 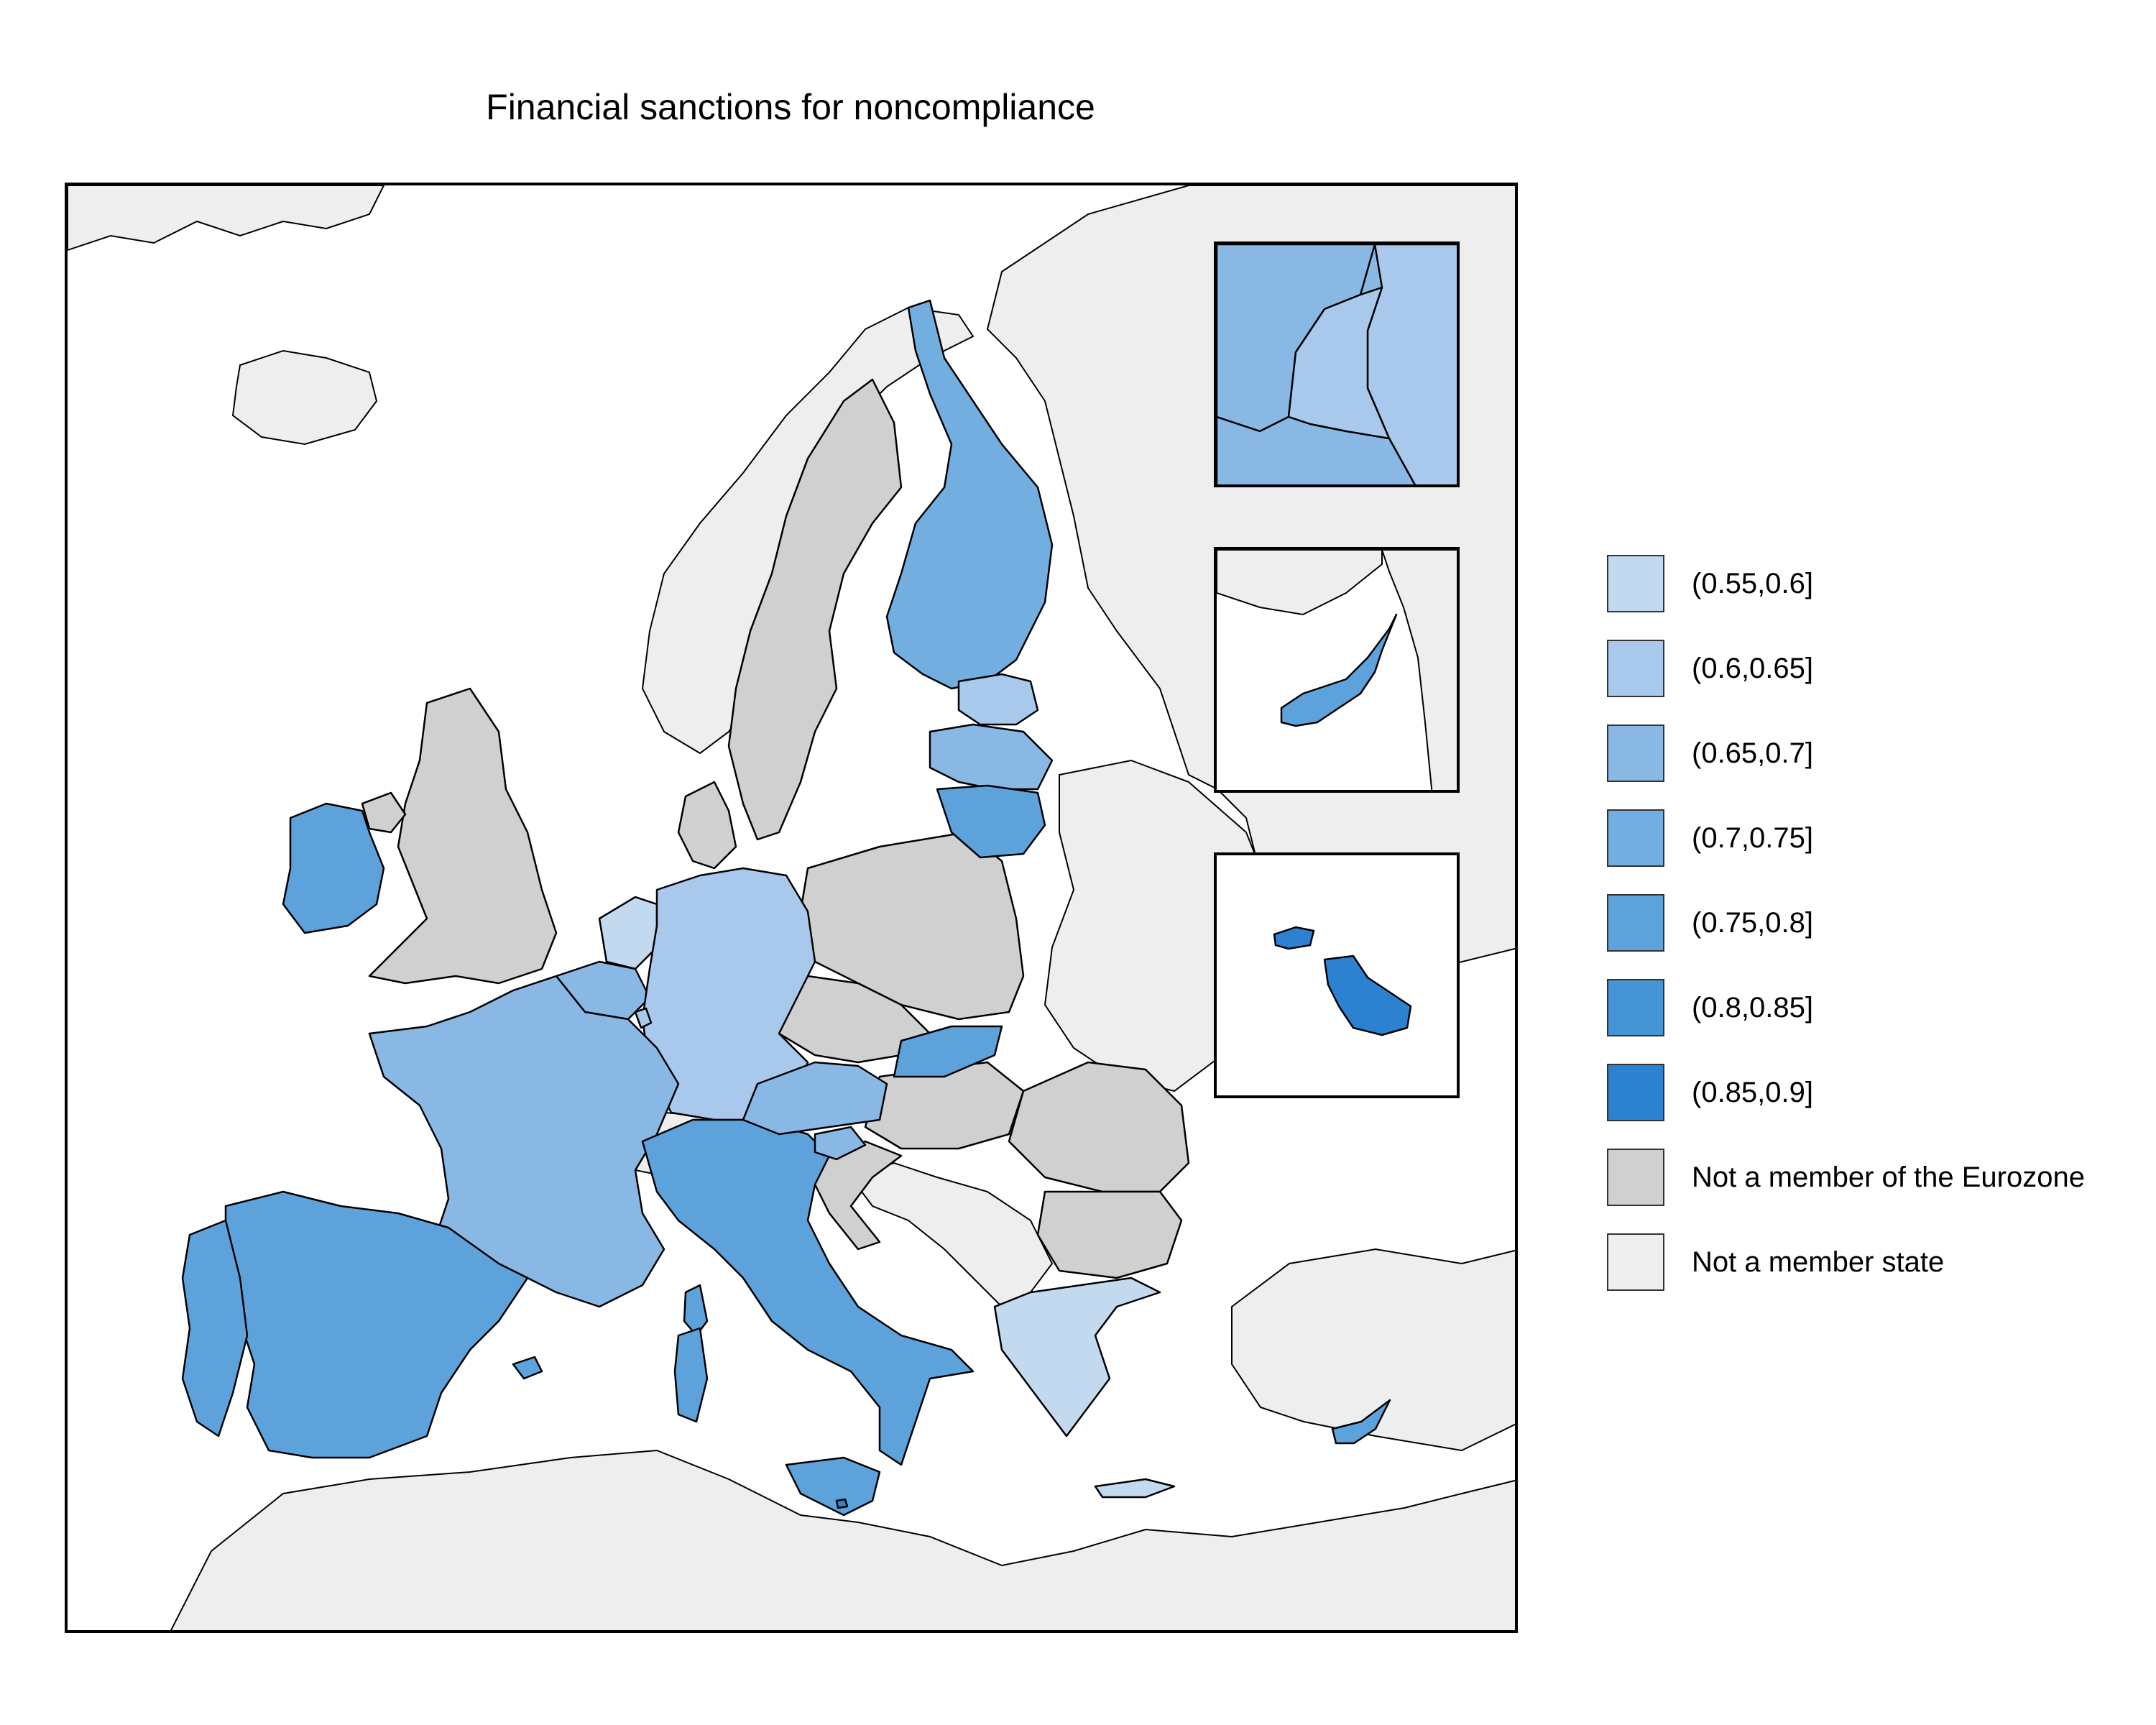 What do you see at coordinates (1858, 1008) in the screenshot?
I see `legend-item: (0.8,0.85]` at bounding box center [1858, 1008].